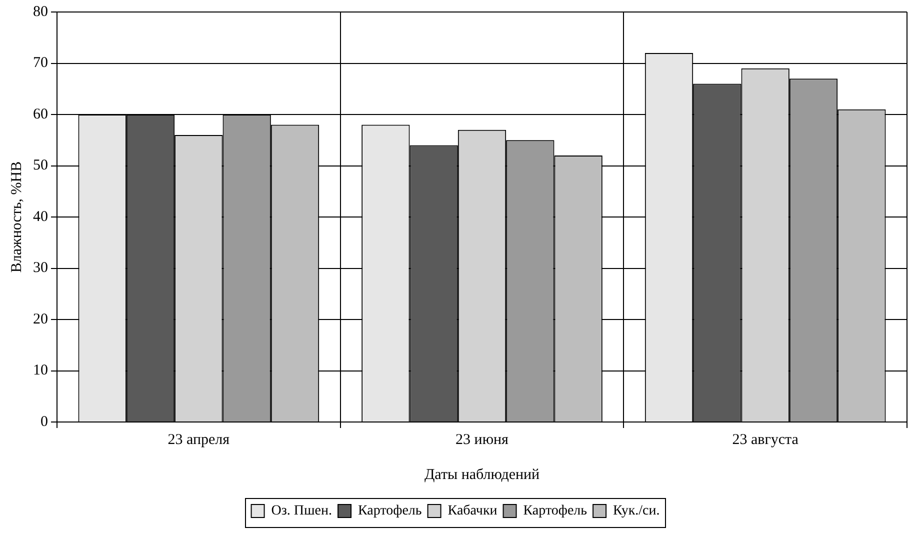 The width and height of the screenshot is (917, 536). Describe the element at coordinates (636, 511) in the screenshot. I see `legend-label: Кук./си.` at that location.